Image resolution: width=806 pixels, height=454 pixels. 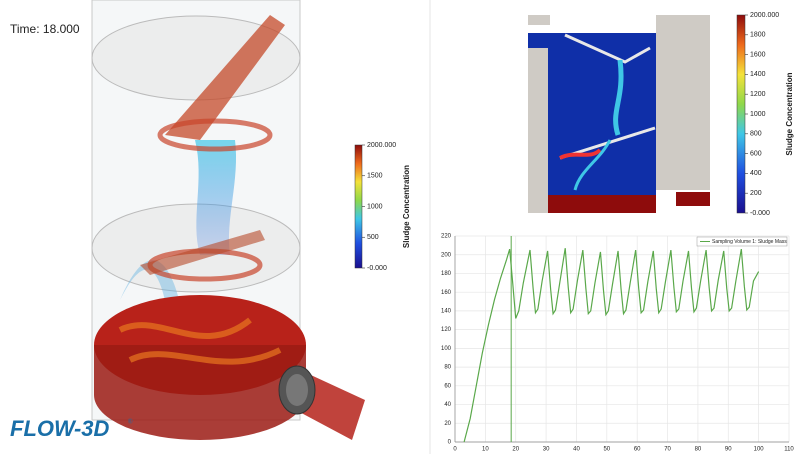 What do you see at coordinates (515, 450) in the screenshot?
I see `x-tick-label: 20` at bounding box center [515, 450].